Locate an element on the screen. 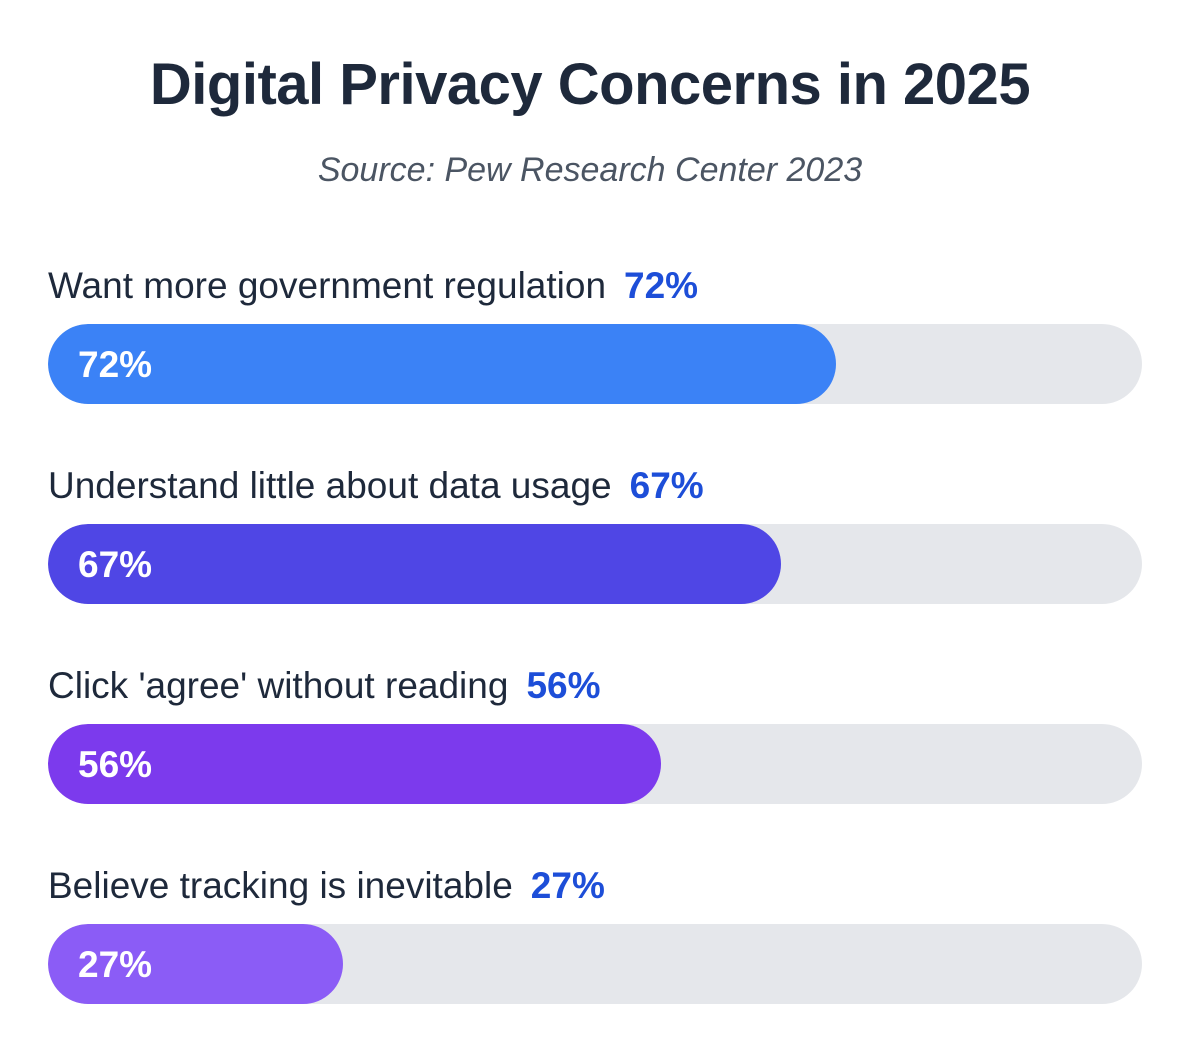  bar-track: 67% is located at coordinates (595, 564).